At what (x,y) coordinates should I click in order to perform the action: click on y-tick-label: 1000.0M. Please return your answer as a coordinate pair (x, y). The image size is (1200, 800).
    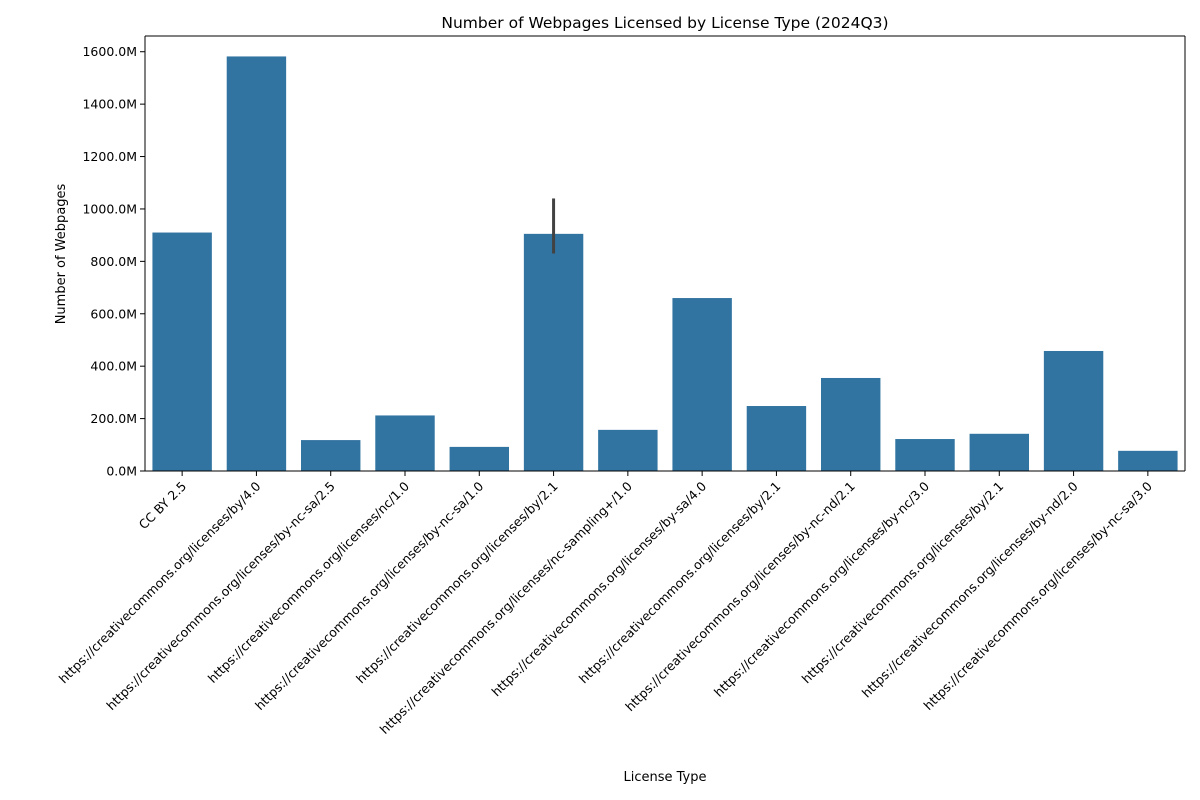
    Looking at the image, I should click on (109, 208).